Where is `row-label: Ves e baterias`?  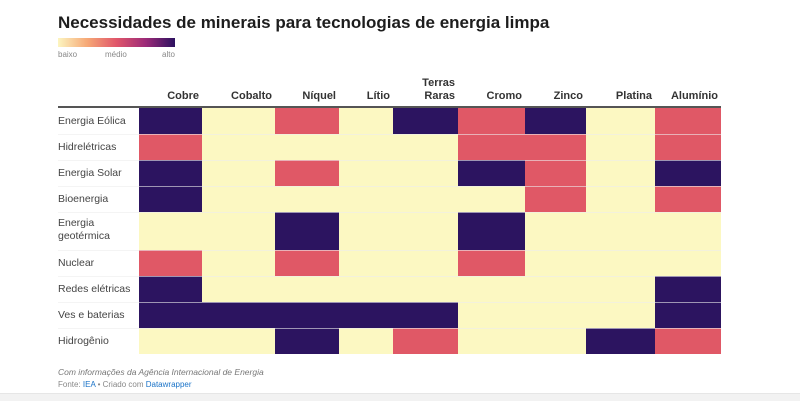 row-label: Ves e baterias is located at coordinates (91, 314).